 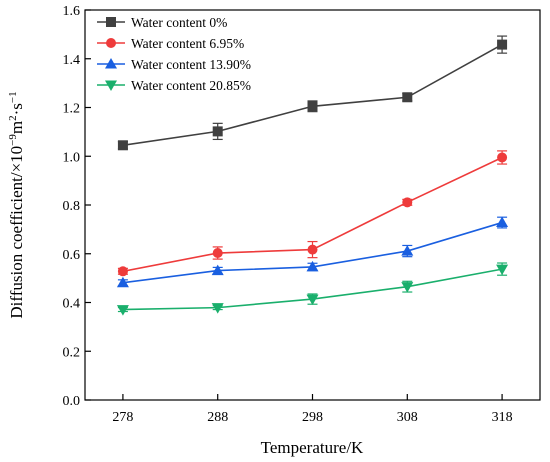 What do you see at coordinates (72, 60) in the screenshot?
I see `y-tick-label: 1.4` at bounding box center [72, 60].